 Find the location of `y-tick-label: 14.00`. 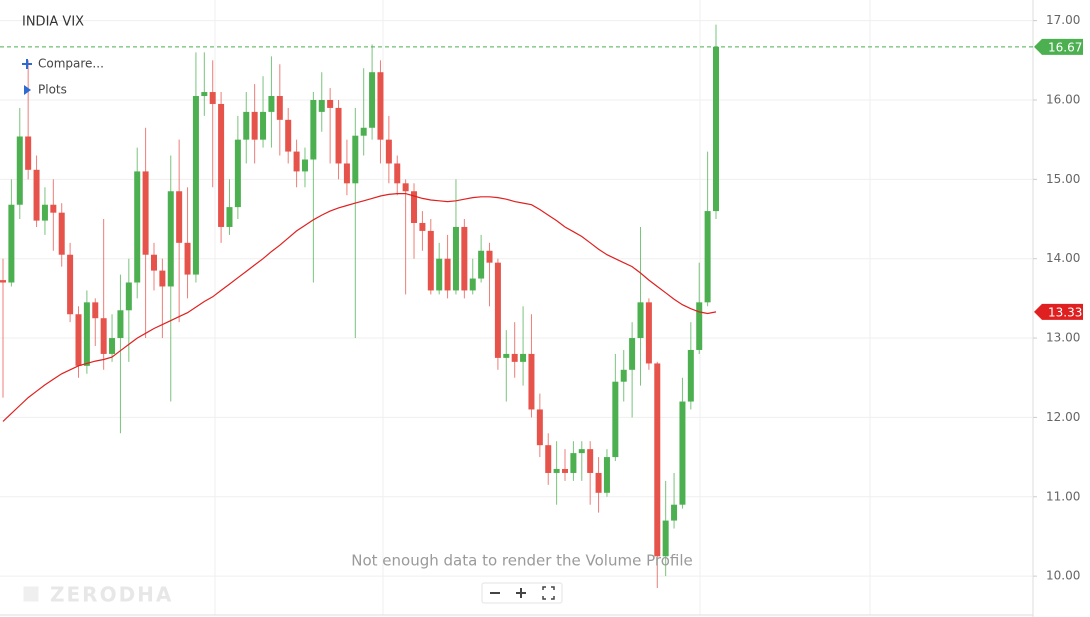

y-tick-label: 14.00 is located at coordinates (1063, 258).